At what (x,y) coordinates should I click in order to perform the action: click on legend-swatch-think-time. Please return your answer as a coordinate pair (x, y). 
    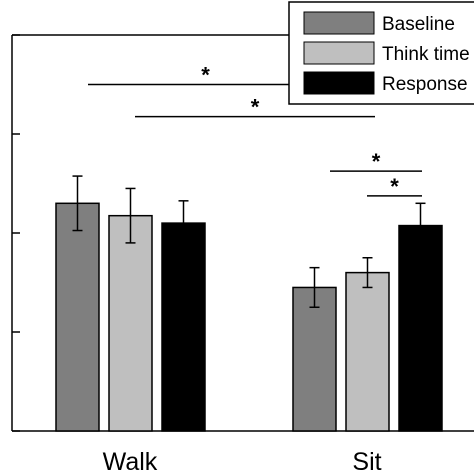
    Looking at the image, I should click on (339, 53).